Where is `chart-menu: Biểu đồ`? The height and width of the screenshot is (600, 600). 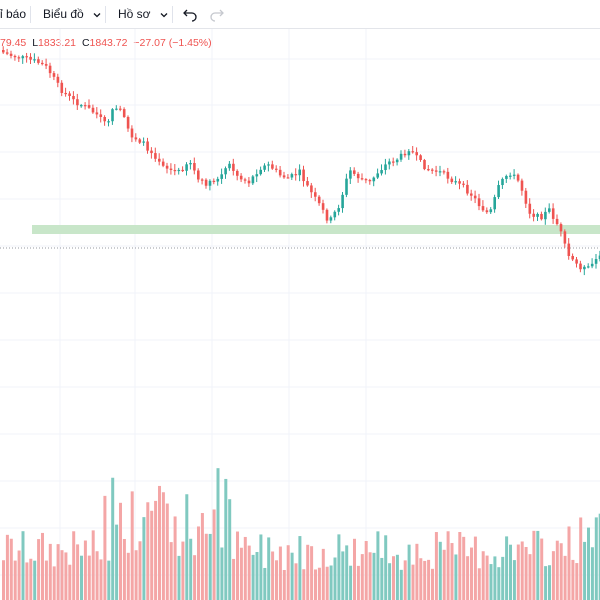
chart-menu: Biểu đồ is located at coordinates (72, 14).